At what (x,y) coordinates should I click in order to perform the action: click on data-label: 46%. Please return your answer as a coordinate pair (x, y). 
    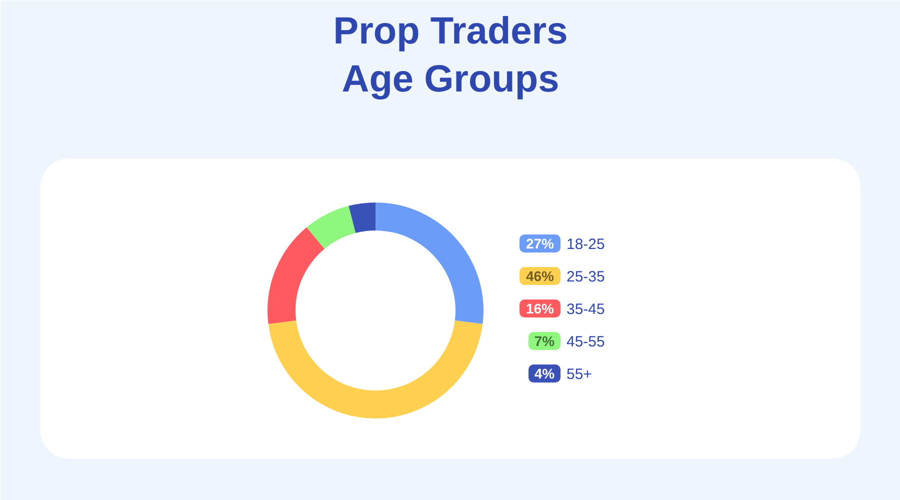
    Looking at the image, I should click on (540, 276).